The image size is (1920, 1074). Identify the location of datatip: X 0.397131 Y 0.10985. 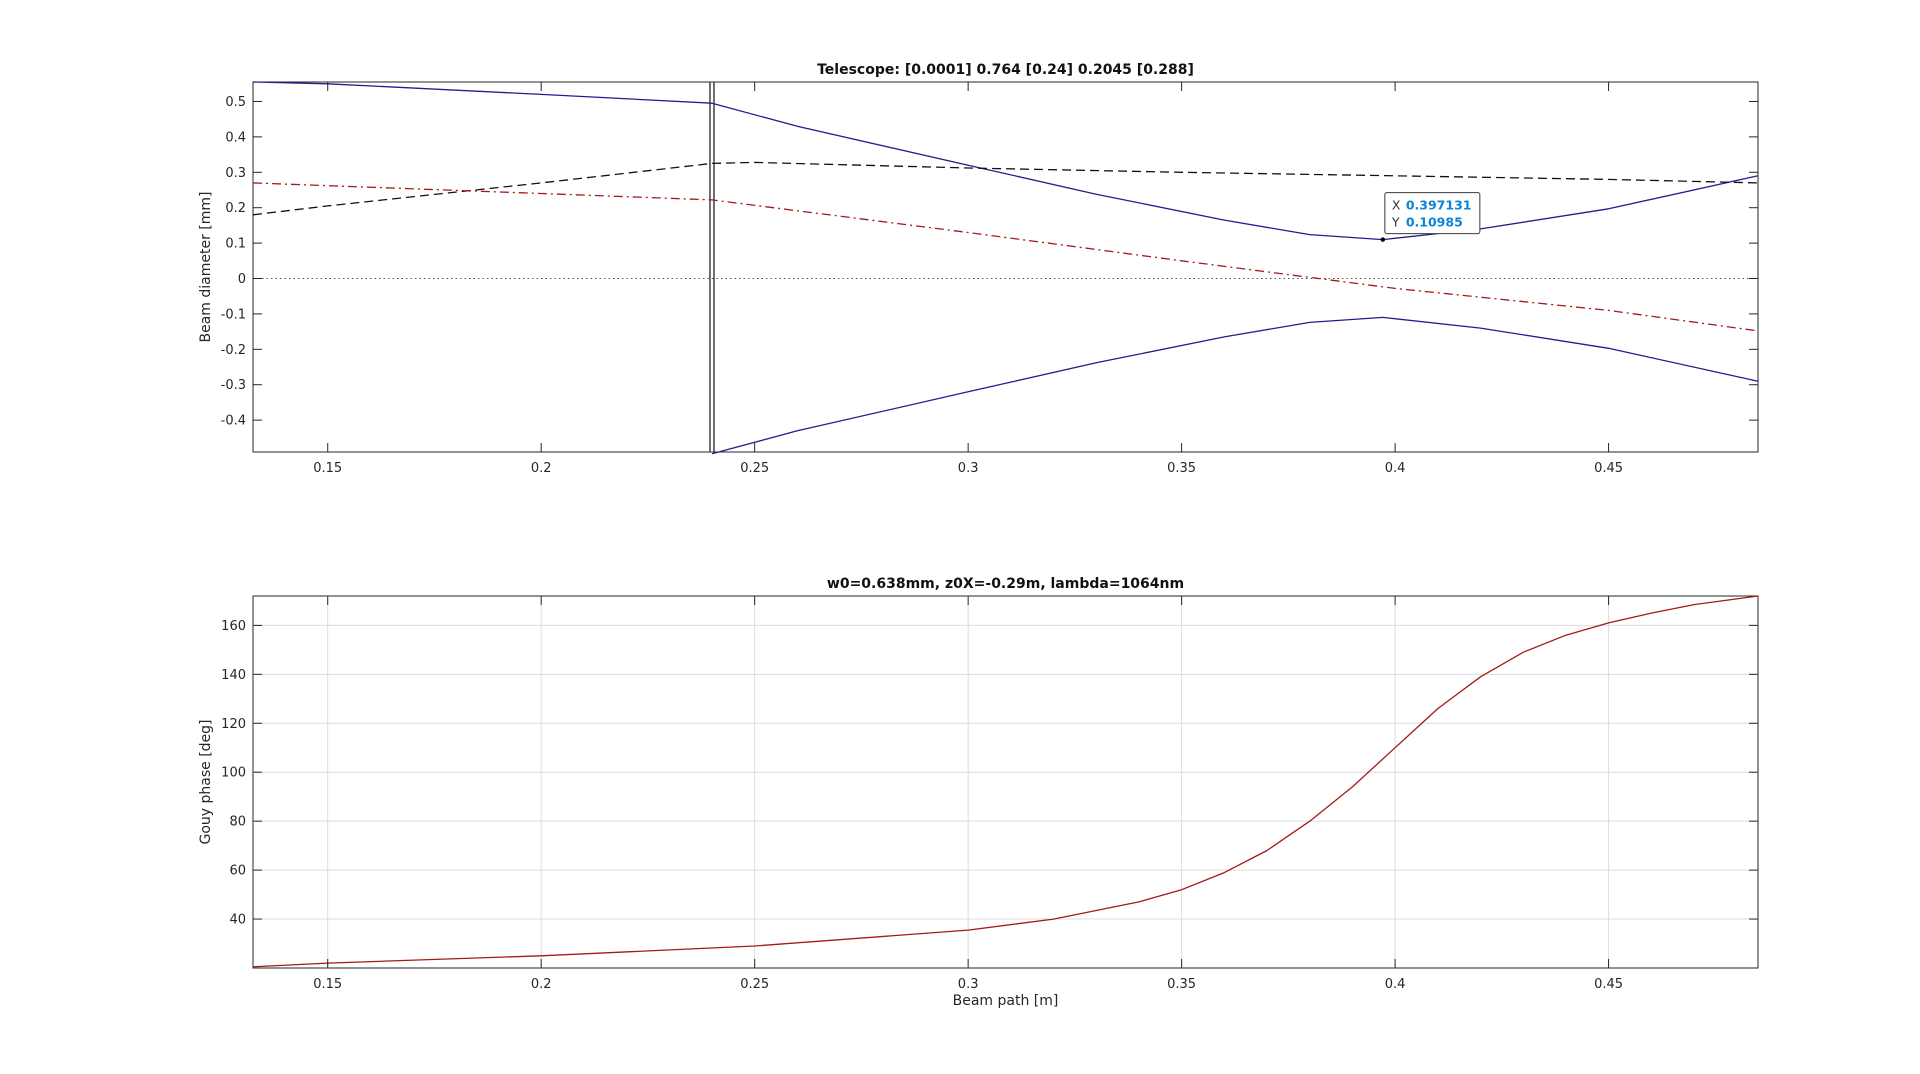
(1430, 217).